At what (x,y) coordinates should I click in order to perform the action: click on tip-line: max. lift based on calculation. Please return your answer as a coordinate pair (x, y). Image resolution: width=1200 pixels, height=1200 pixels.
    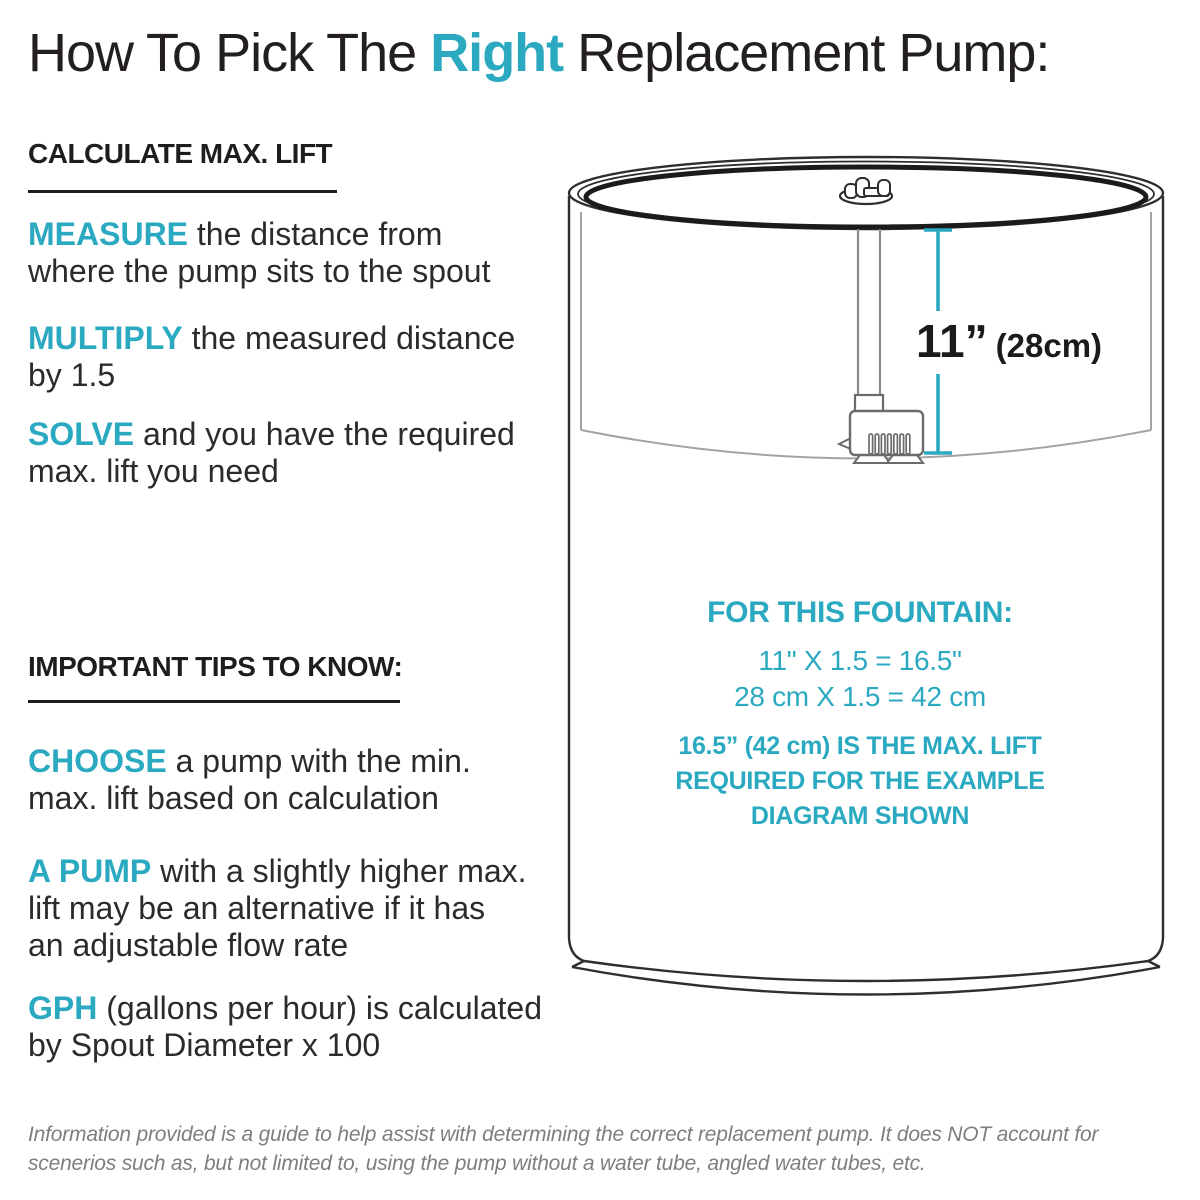
    Looking at the image, I should click on (233, 798).